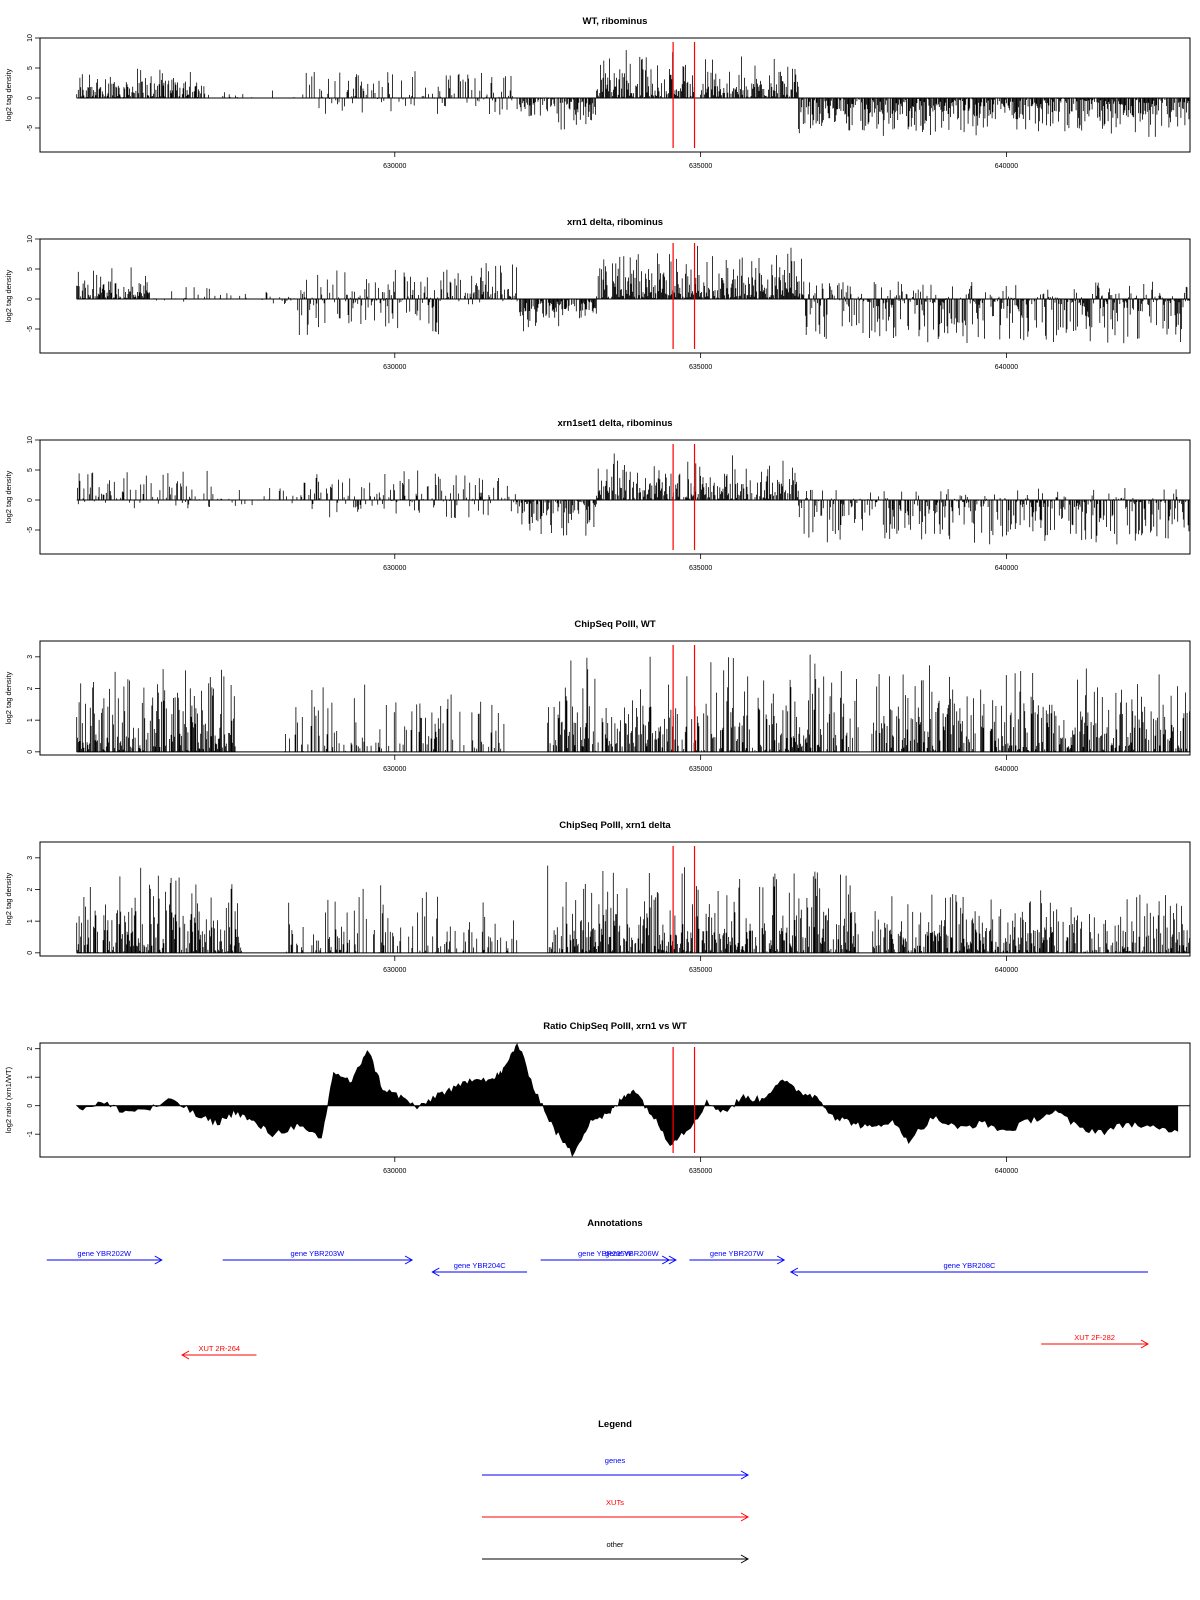  Describe the element at coordinates (615, 21) in the screenshot. I see `panel-title: WT, ribominus` at that location.